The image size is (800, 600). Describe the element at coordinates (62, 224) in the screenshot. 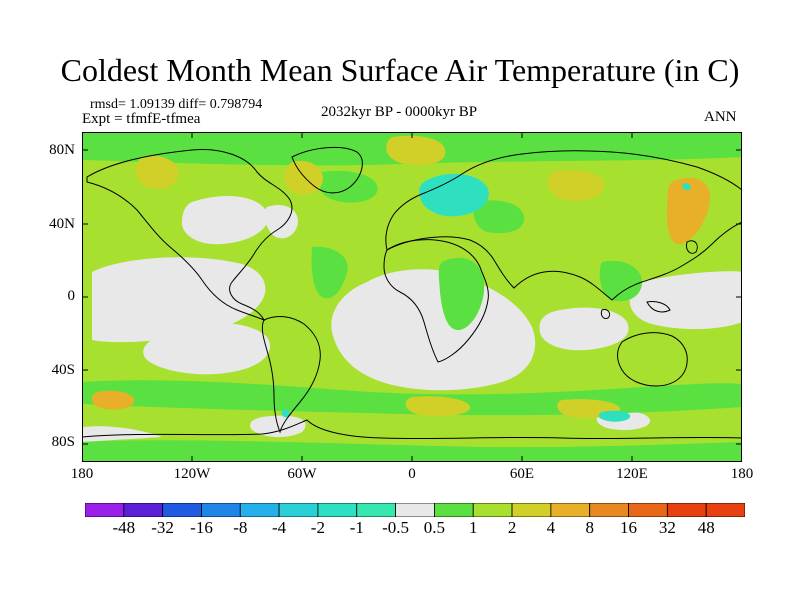

I see `lat-label-40n: 40N` at that location.